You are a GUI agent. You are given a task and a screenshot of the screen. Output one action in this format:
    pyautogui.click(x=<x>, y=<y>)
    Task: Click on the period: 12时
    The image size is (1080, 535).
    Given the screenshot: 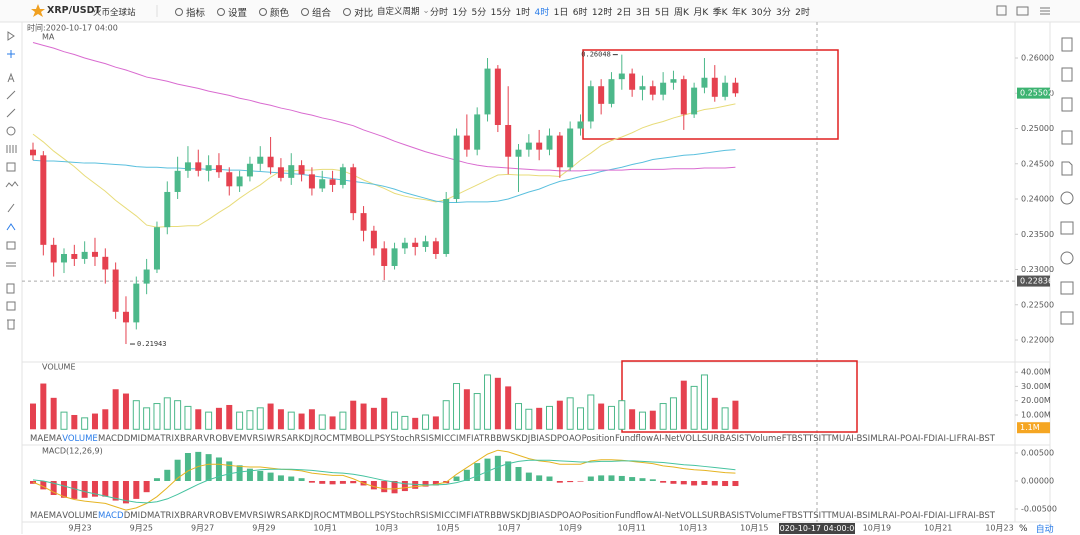 What is the action you would take?
    pyautogui.click(x=602, y=13)
    